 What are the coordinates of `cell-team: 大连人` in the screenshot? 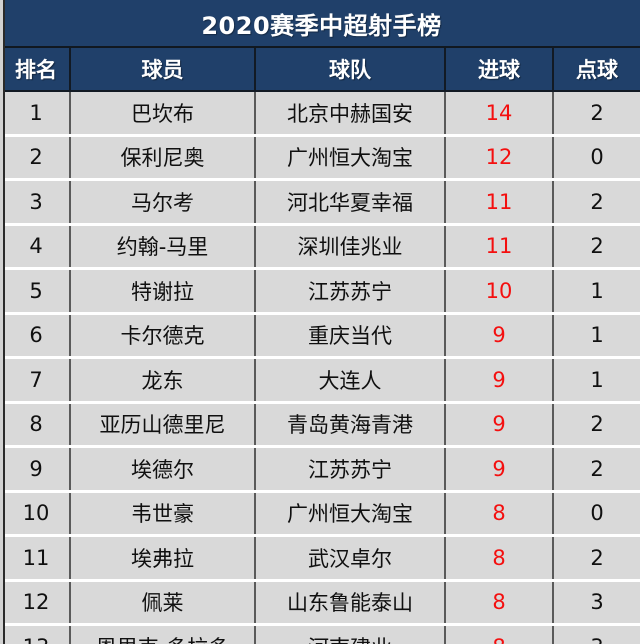 It's located at (350, 380).